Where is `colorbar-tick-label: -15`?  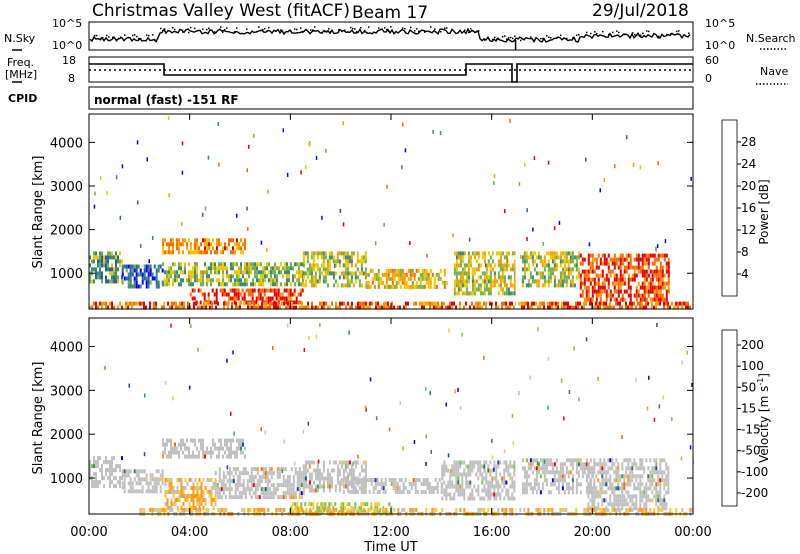
colorbar-tick-label: -15 is located at coordinates (751, 430).